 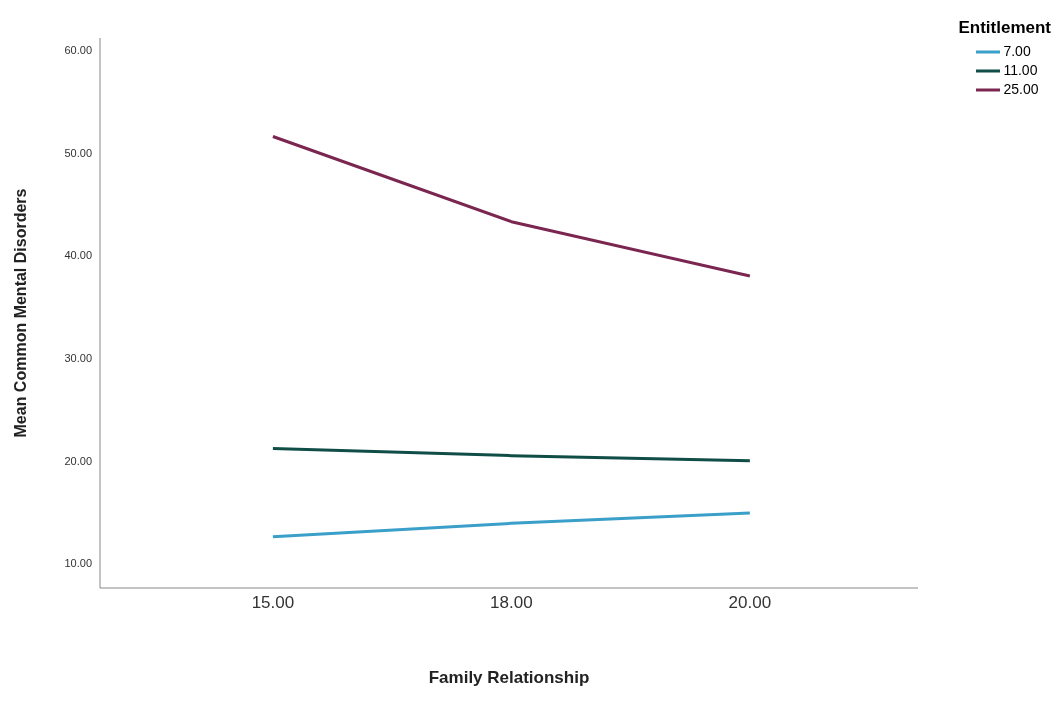 I want to click on y-axis-title: Mean Common Mental Disorders, so click(x=20, y=313).